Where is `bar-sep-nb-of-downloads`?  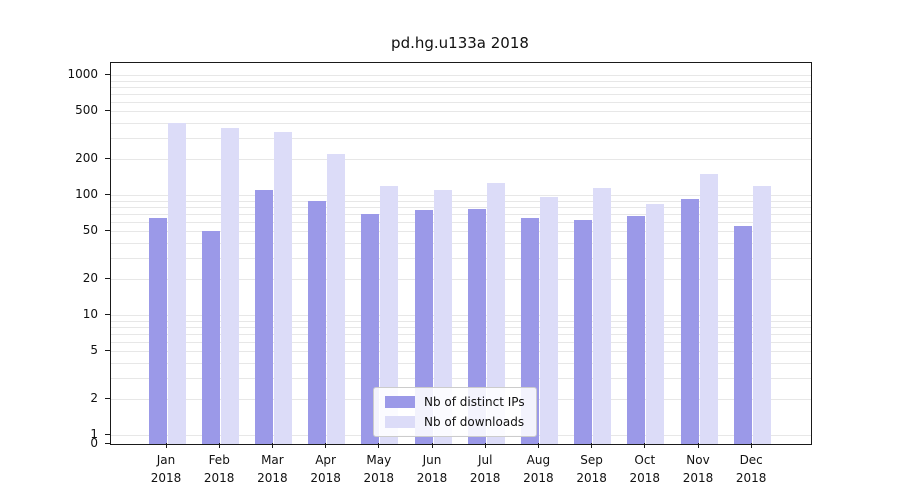
bar-sep-nb-of-downloads is located at coordinates (602, 315).